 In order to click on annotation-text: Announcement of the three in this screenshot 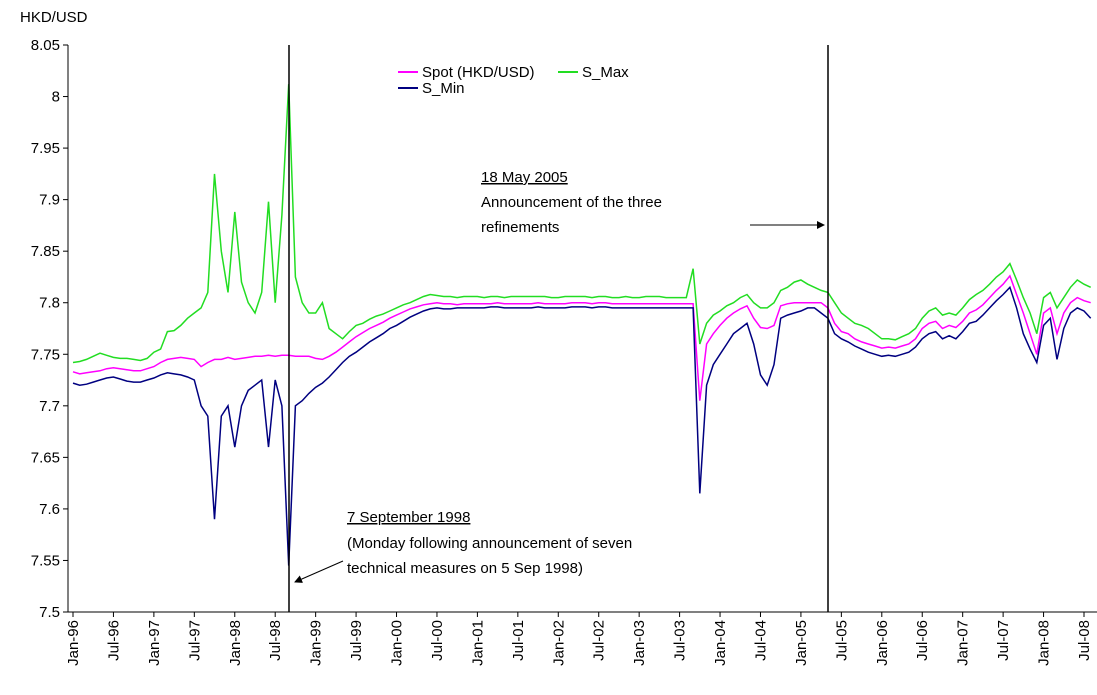, I will do `click(571, 202)`.